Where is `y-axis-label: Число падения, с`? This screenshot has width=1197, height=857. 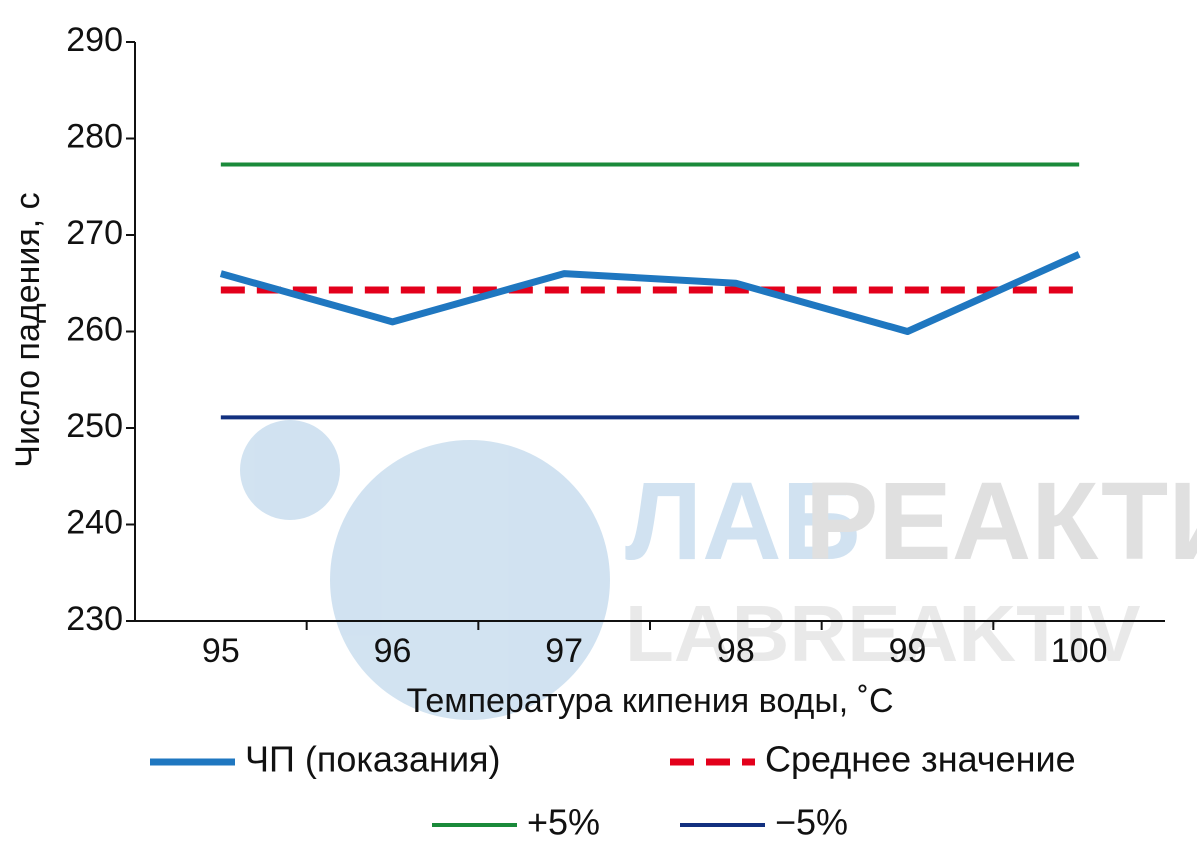
y-axis-label: Число падения, с is located at coordinates (28, 329).